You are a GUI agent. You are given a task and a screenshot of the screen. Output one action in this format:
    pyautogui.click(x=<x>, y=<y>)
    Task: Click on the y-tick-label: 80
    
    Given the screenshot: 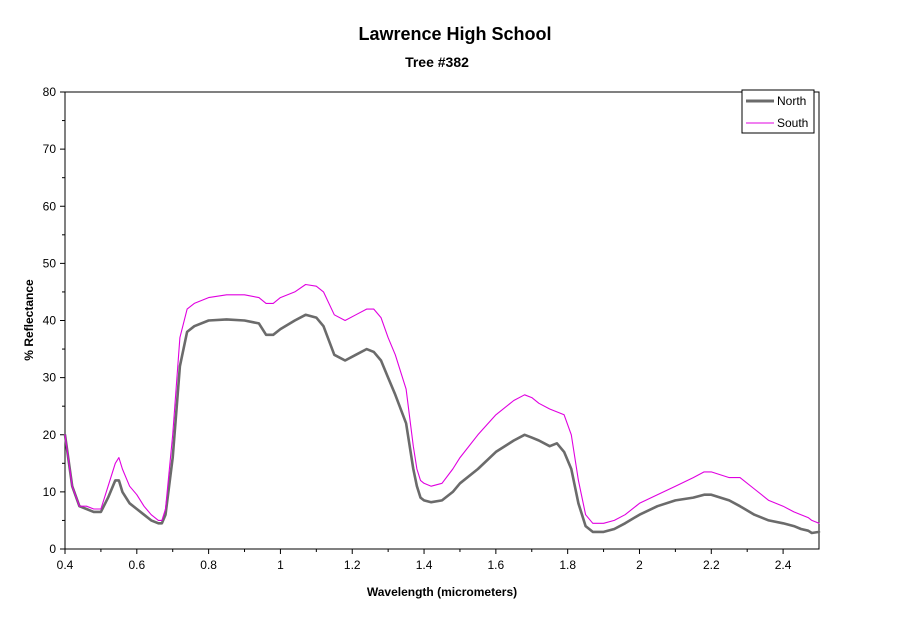 What is the action you would take?
    pyautogui.click(x=50, y=92)
    